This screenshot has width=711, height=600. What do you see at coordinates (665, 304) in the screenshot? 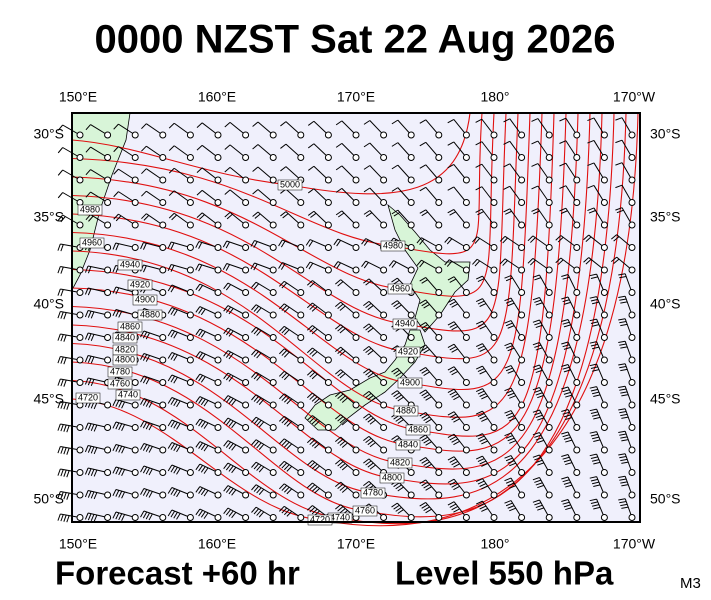
I see `lat-label-right: 40°S` at bounding box center [665, 304].